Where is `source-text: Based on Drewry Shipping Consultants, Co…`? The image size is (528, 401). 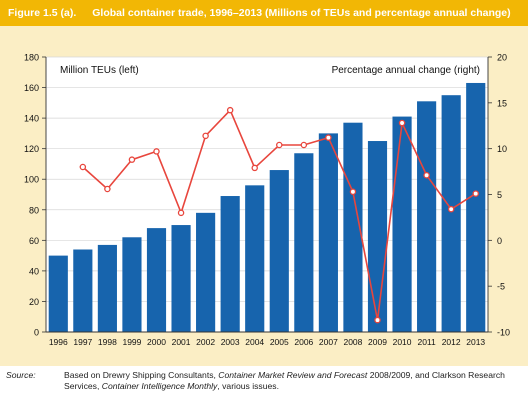 source-text: Based on Drewry Shipping Consultants, Co… is located at coordinates (290, 381).